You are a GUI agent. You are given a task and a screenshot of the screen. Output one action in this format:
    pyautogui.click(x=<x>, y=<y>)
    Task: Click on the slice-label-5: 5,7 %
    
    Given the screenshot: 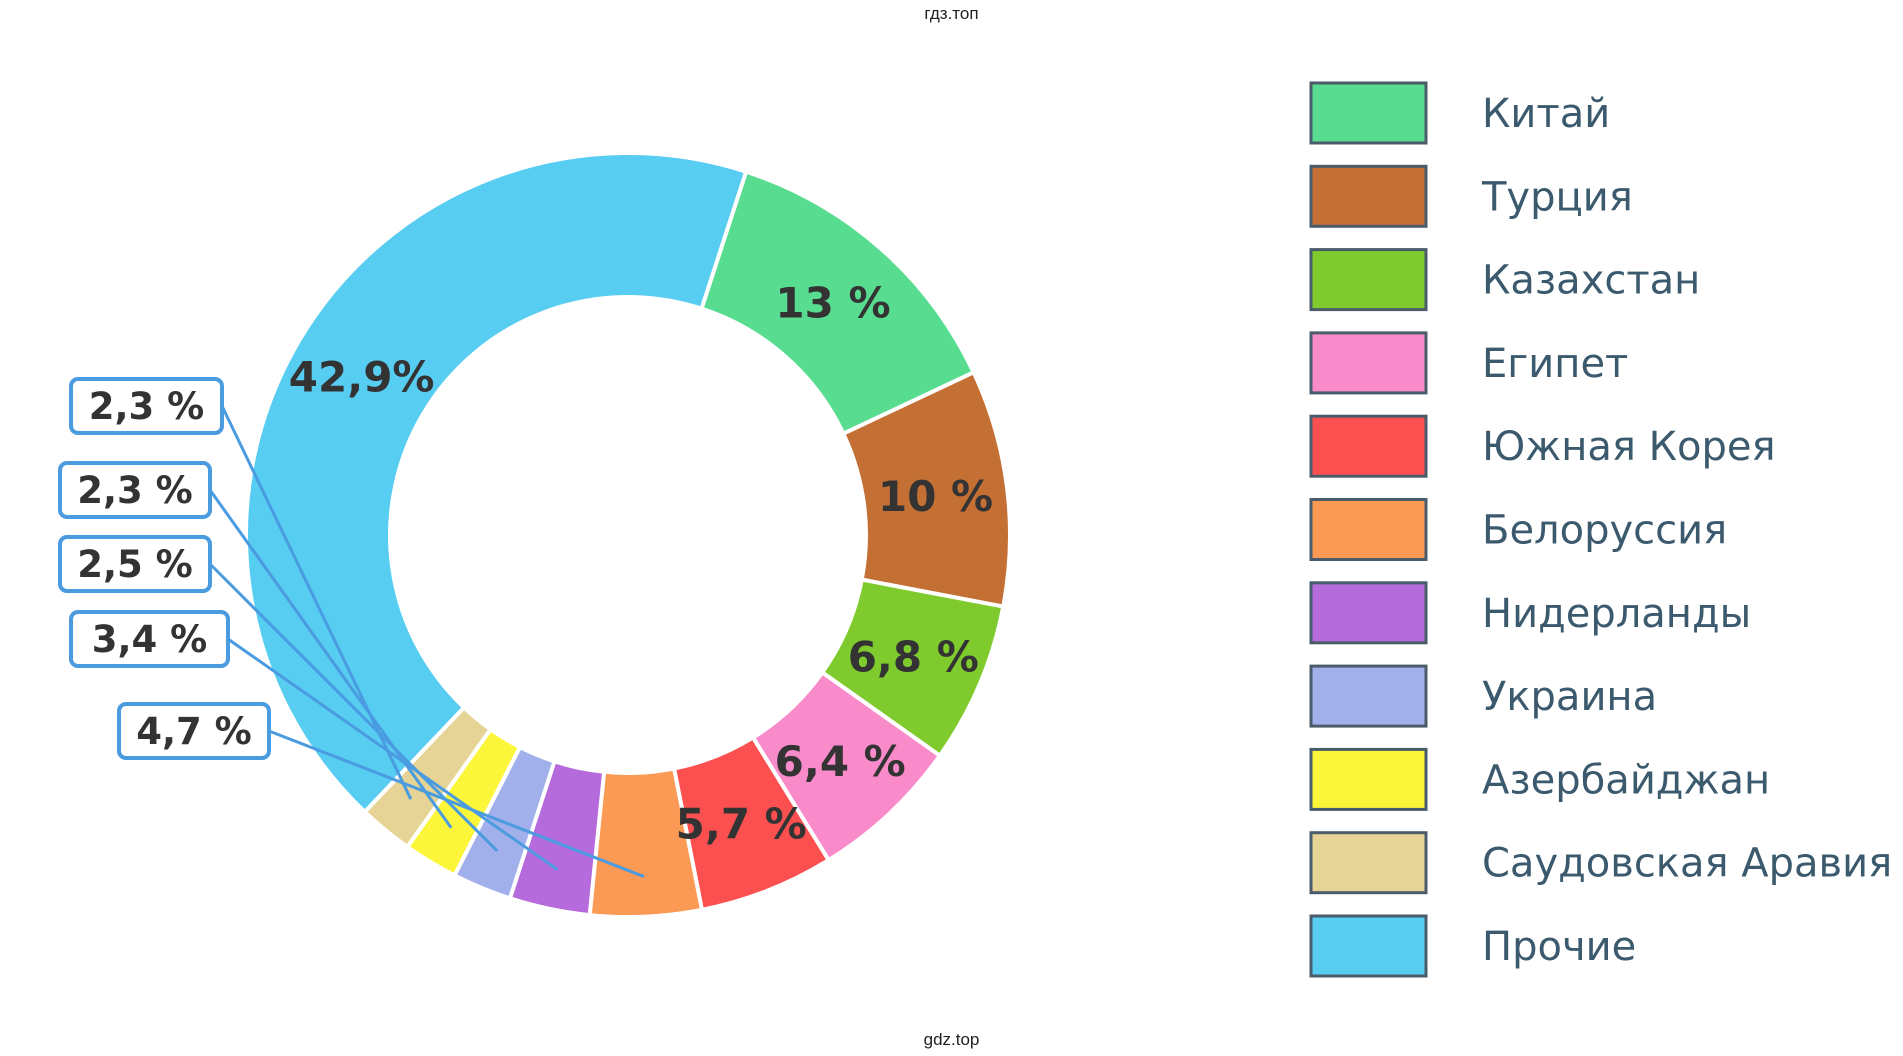 What is the action you would take?
    pyautogui.click(x=741, y=824)
    